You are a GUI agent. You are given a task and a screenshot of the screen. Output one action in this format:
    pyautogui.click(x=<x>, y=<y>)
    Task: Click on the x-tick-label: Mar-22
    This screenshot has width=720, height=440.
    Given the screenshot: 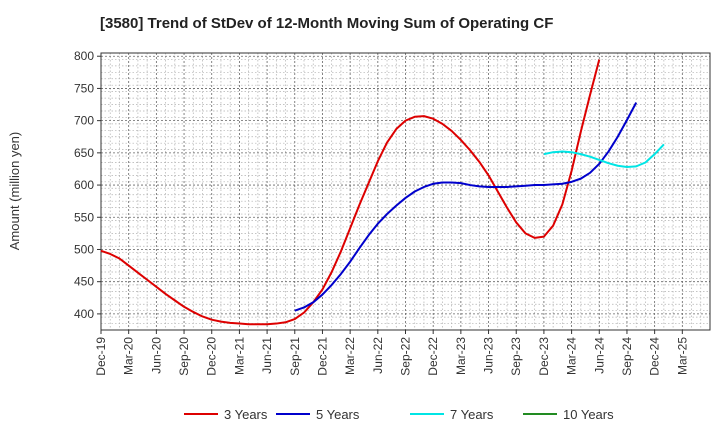 What is the action you would take?
    pyautogui.click(x=350, y=356)
    